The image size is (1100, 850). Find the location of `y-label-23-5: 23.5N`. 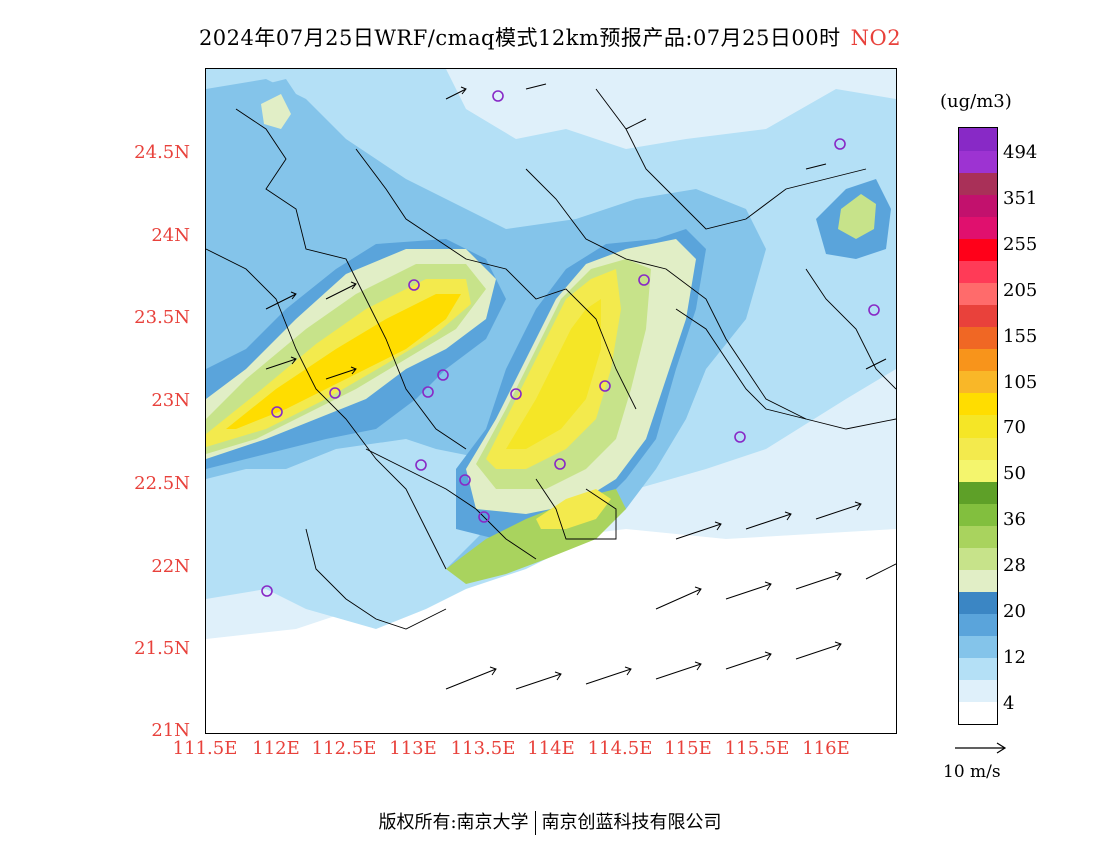

y-label-23-5: 23.5N is located at coordinates (162, 317).